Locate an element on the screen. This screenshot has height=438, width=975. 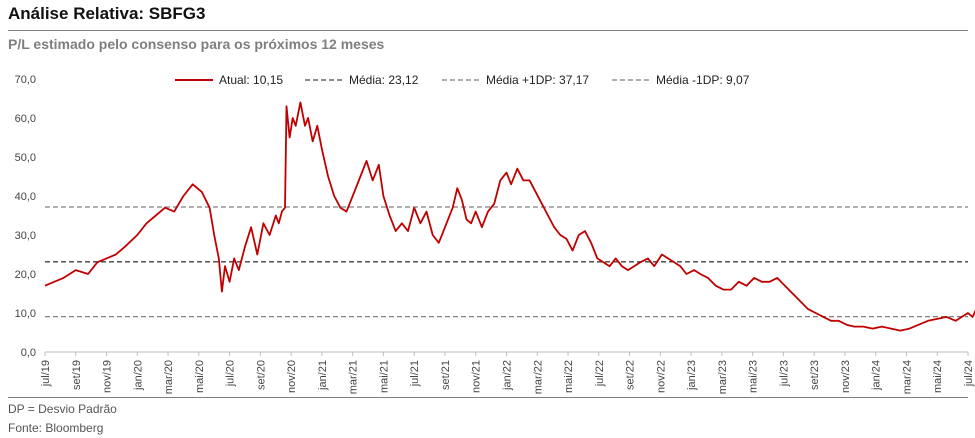
x-tick-label: mar/20 is located at coordinates (169, 377).